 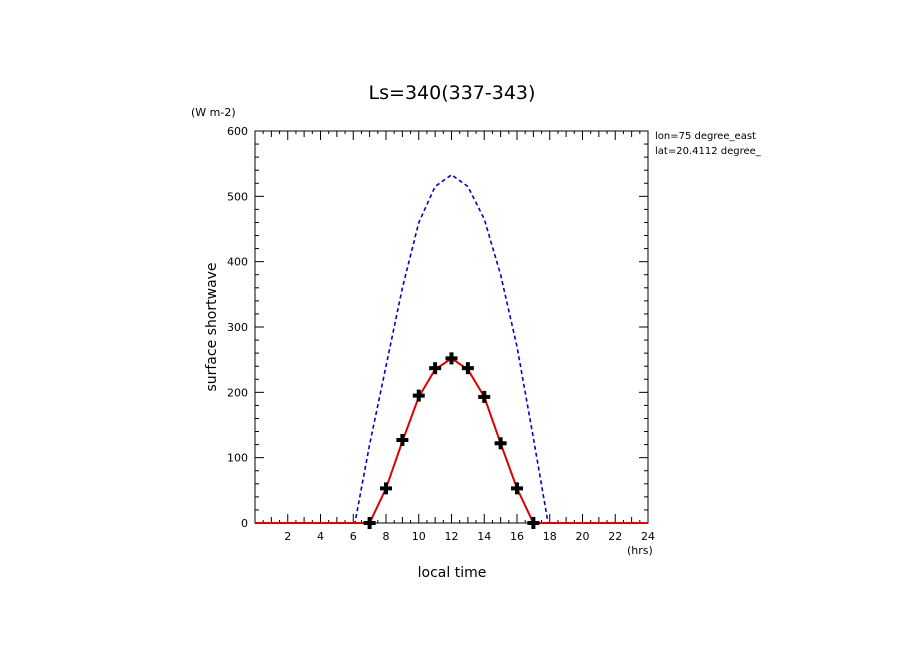 What do you see at coordinates (244, 523) in the screenshot?
I see `y-tick-label: 0` at bounding box center [244, 523].